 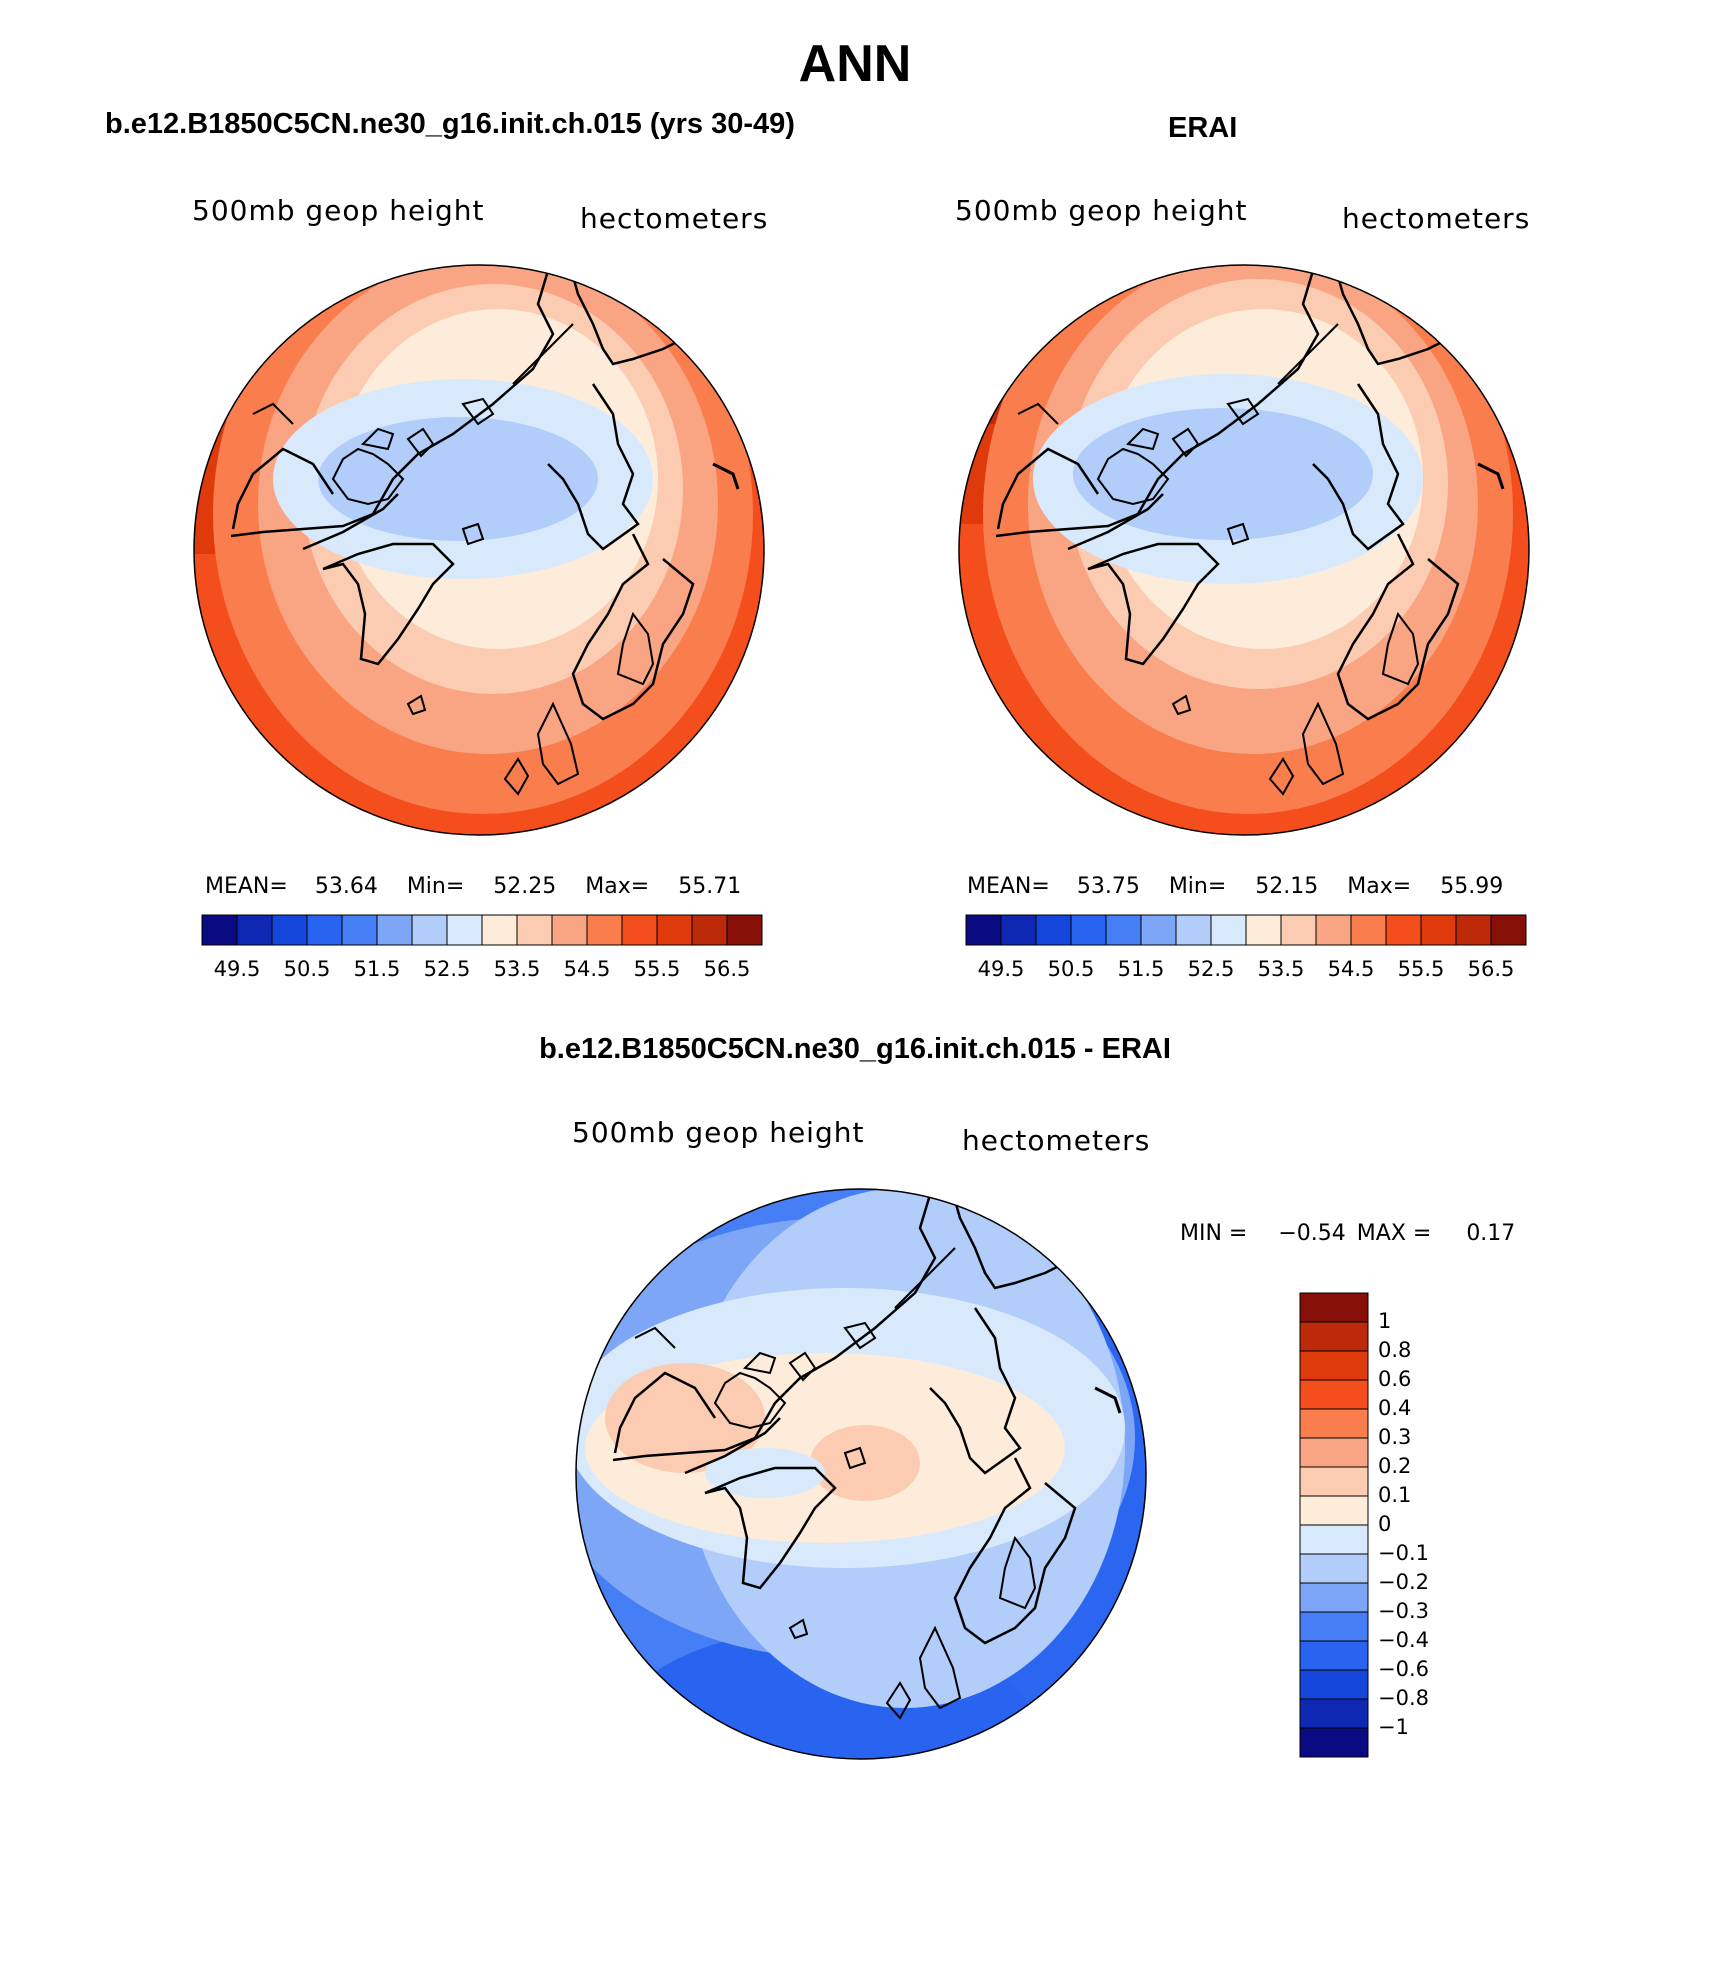 What do you see at coordinates (674, 218) in the screenshot?
I see `panel1-units-label: hectometers` at bounding box center [674, 218].